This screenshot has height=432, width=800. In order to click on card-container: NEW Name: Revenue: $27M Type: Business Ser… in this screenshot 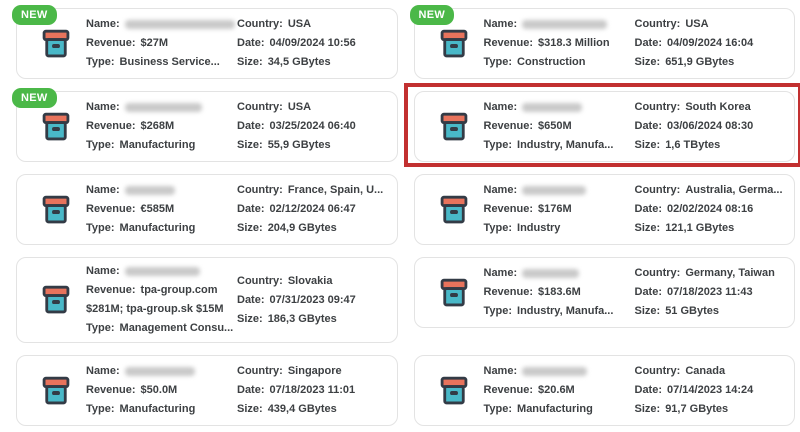, I will do `click(205, 42)`.